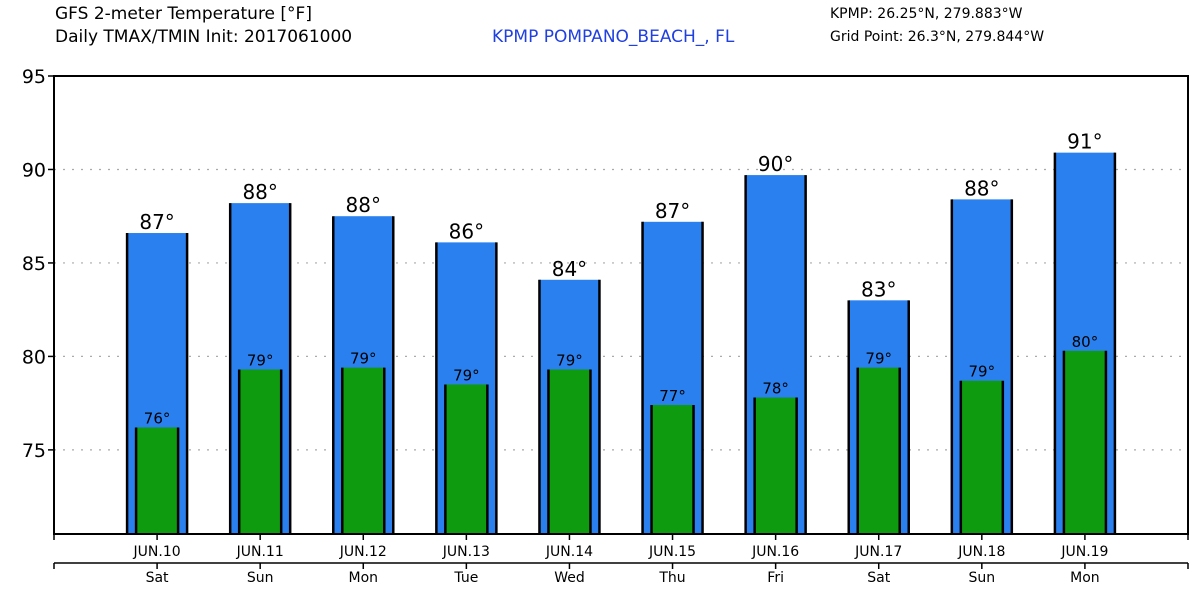 The width and height of the screenshot is (1200, 600). Describe the element at coordinates (672, 552) in the screenshot. I see `x-date-label: JUN.15` at that location.